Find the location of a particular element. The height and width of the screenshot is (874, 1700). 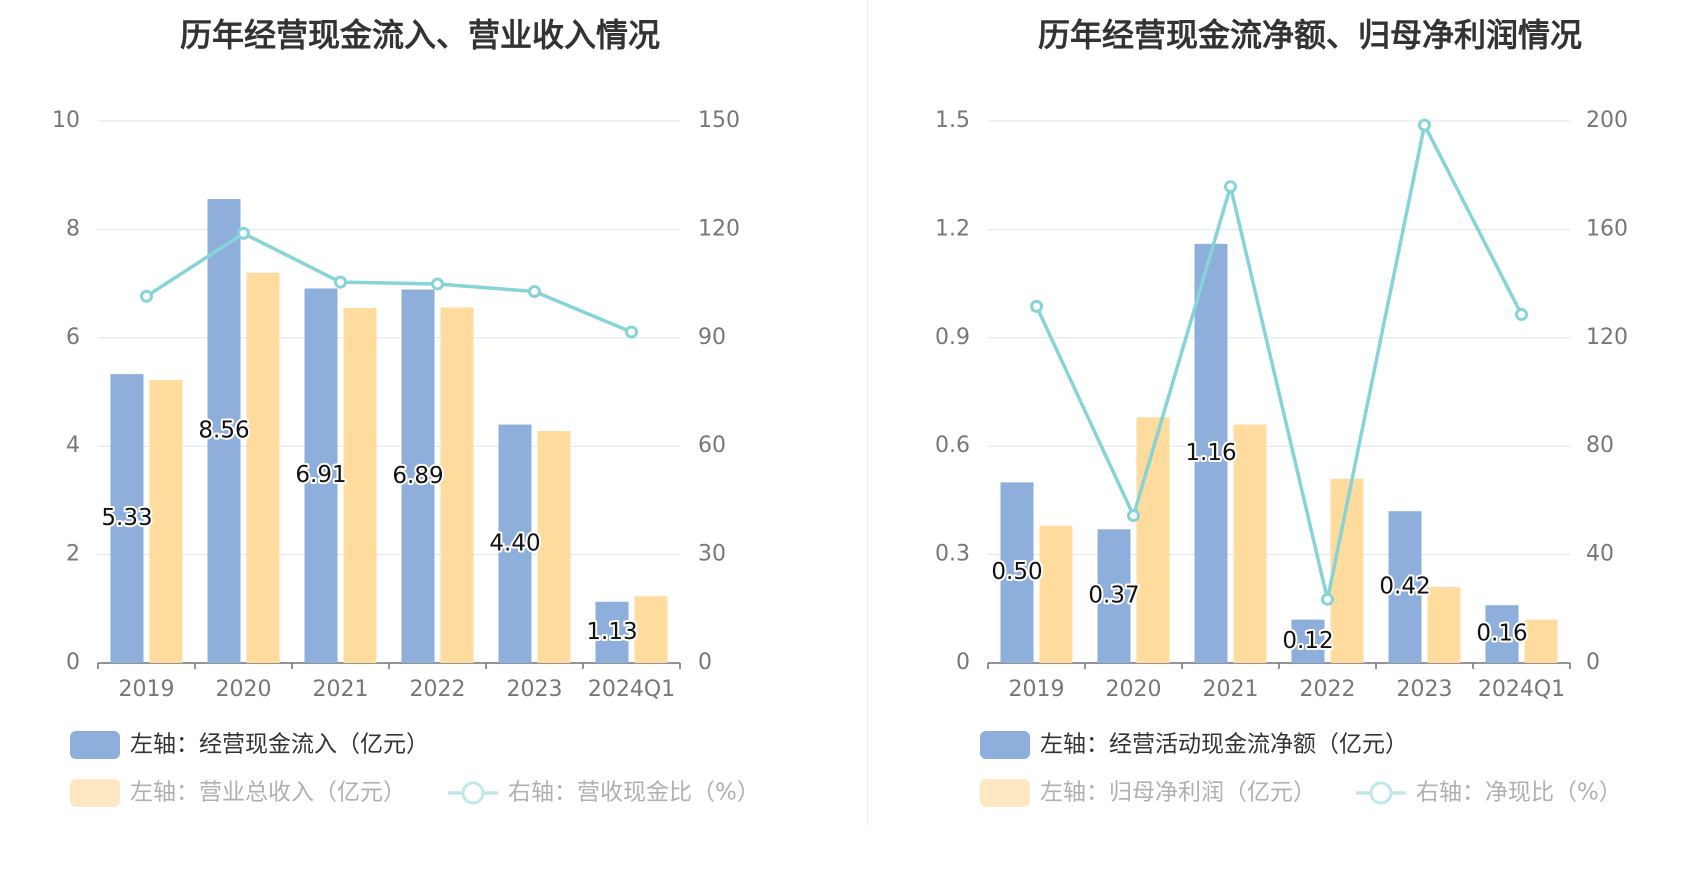

left-axis-tick-label: 10 is located at coordinates (66, 120).